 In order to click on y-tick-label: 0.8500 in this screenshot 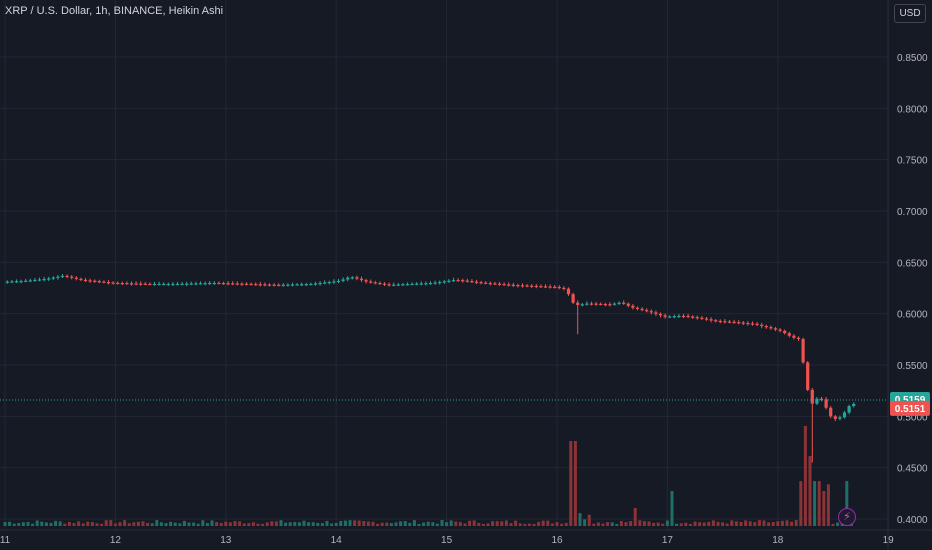, I will do `click(912, 58)`.